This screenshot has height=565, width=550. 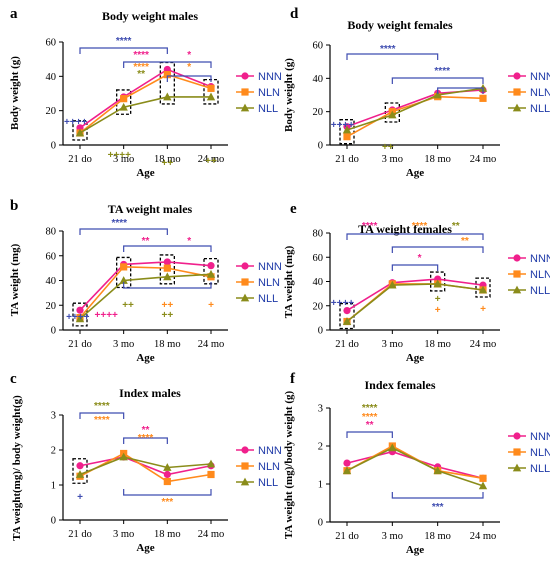 What do you see at coordinates (15, 279) in the screenshot?
I see `y-axis-label: TA weight (mg)` at bounding box center [15, 279].